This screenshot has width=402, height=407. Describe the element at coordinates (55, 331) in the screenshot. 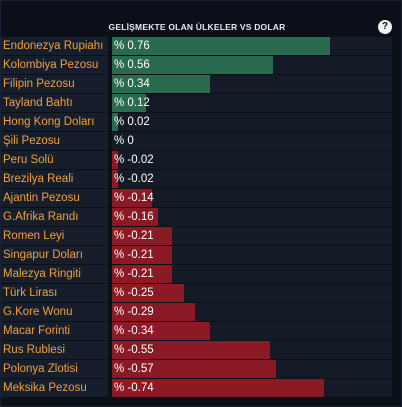

I see `currency-label: Macar Forinti` at that location.